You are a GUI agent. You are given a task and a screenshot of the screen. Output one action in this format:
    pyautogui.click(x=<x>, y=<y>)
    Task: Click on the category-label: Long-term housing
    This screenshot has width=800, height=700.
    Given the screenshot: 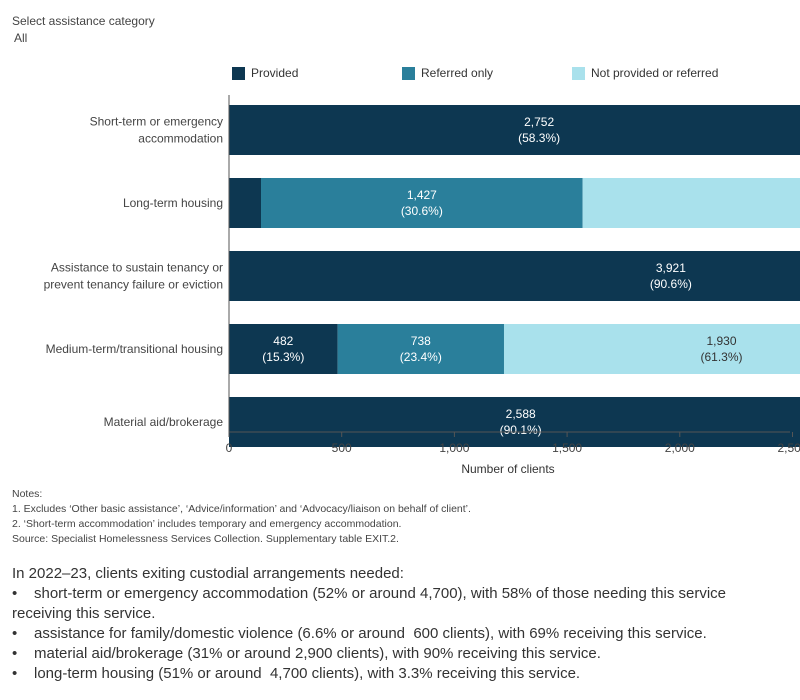 What is the action you would take?
    pyautogui.click(x=173, y=203)
    